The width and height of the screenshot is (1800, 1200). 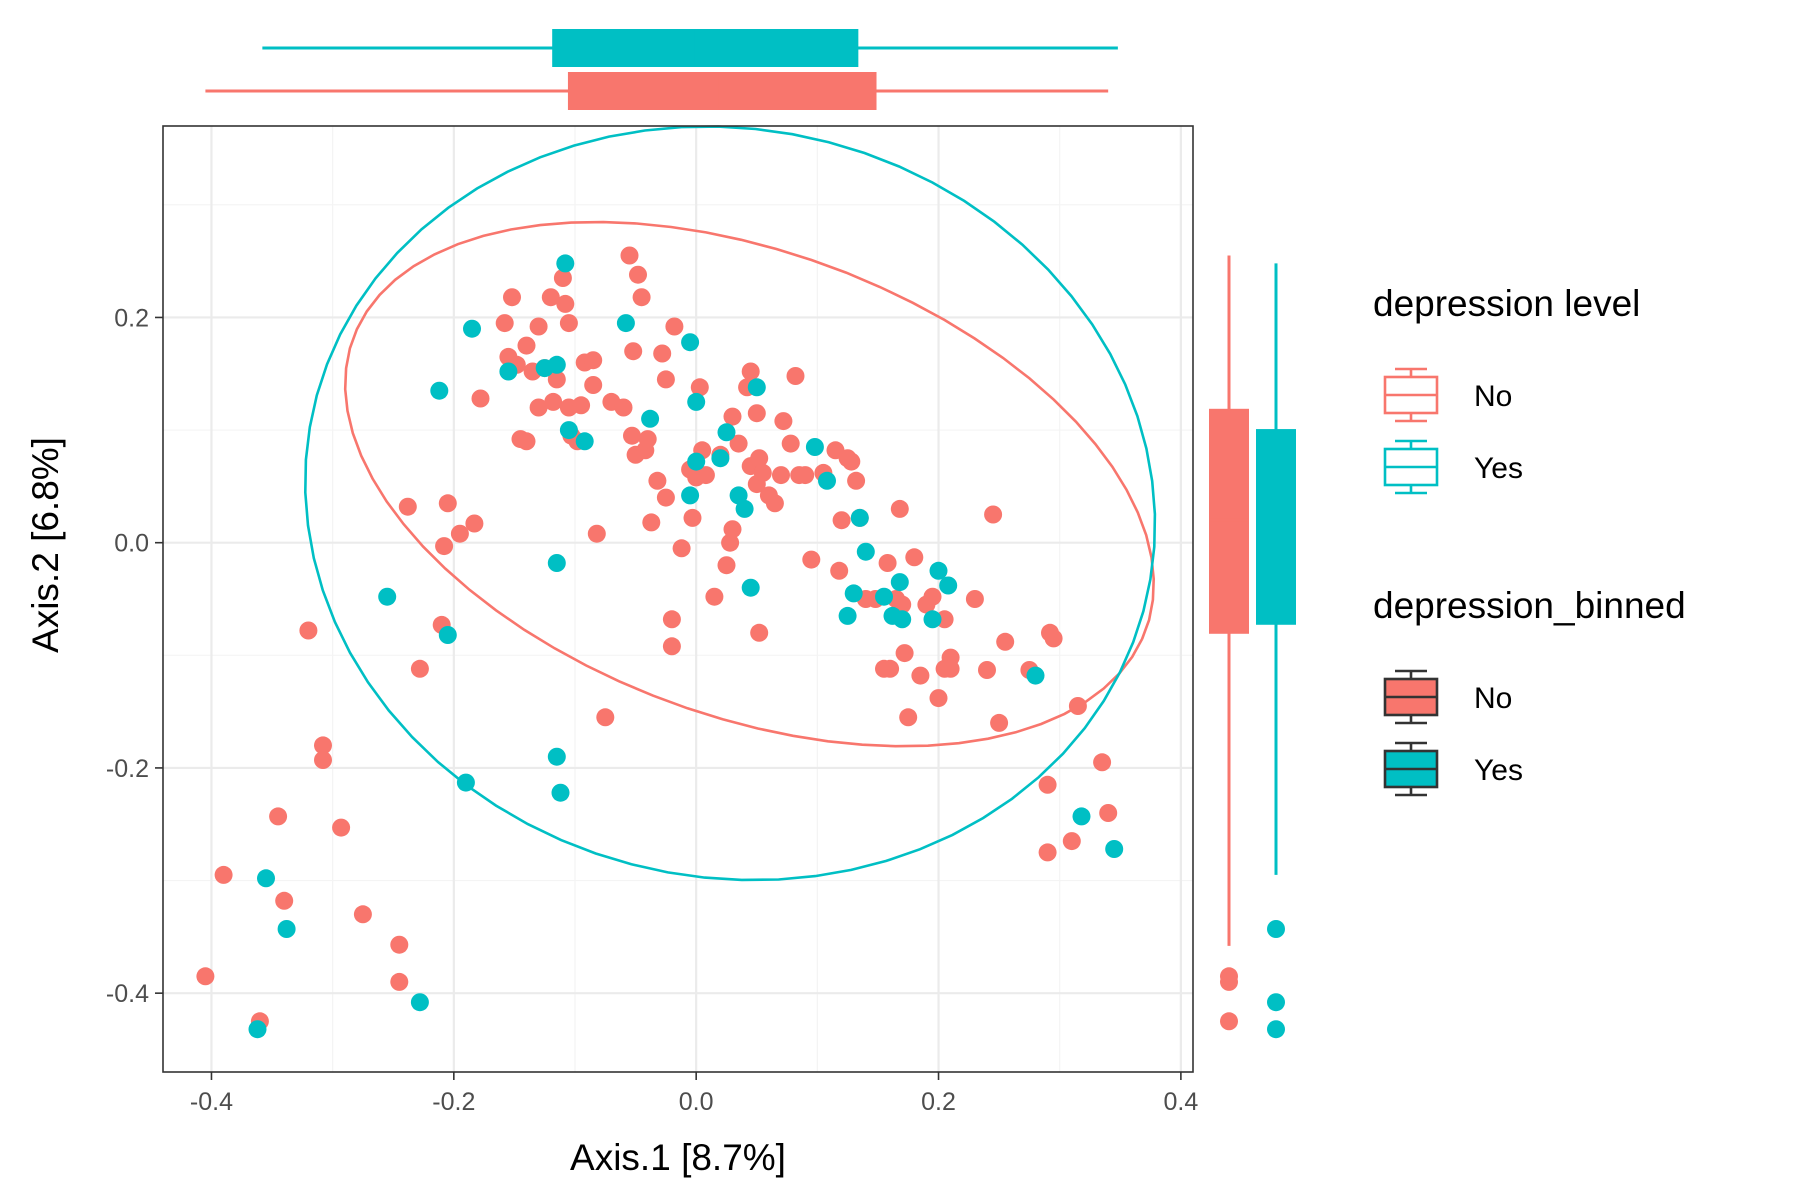 I want to click on y-tick-label: -0.2, so click(x=127, y=769).